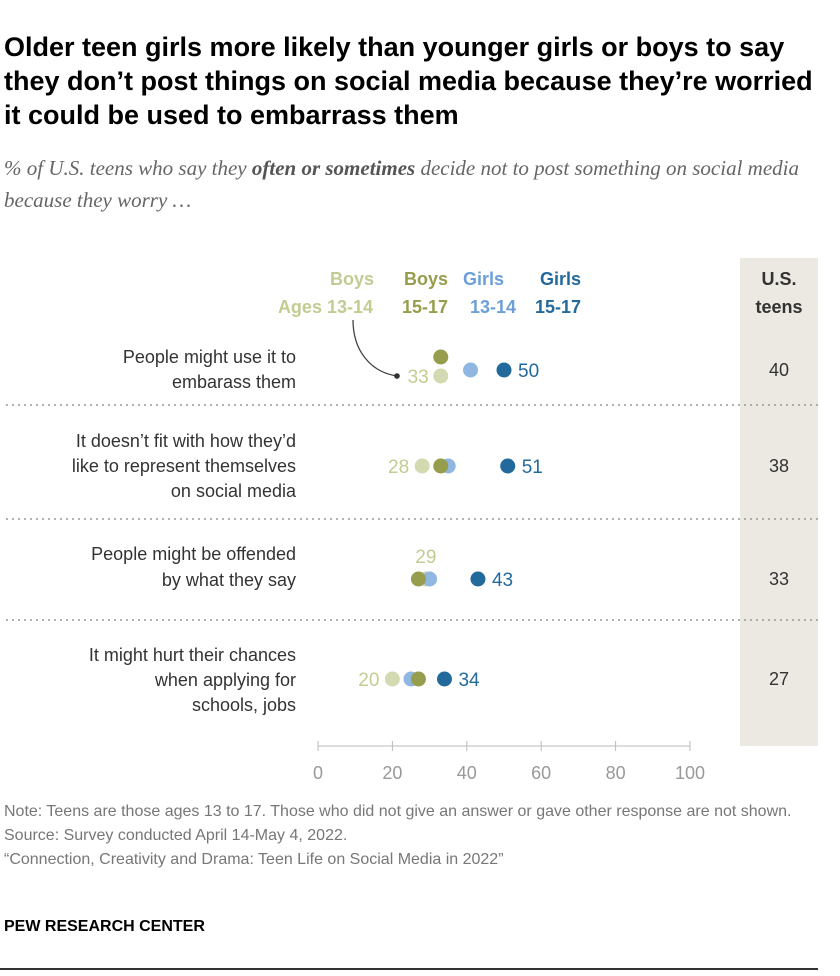 Image resolution: width=840 pixels, height=976 pixels. What do you see at coordinates (418, 377) in the screenshot?
I see `data-label: 33` at bounding box center [418, 377].